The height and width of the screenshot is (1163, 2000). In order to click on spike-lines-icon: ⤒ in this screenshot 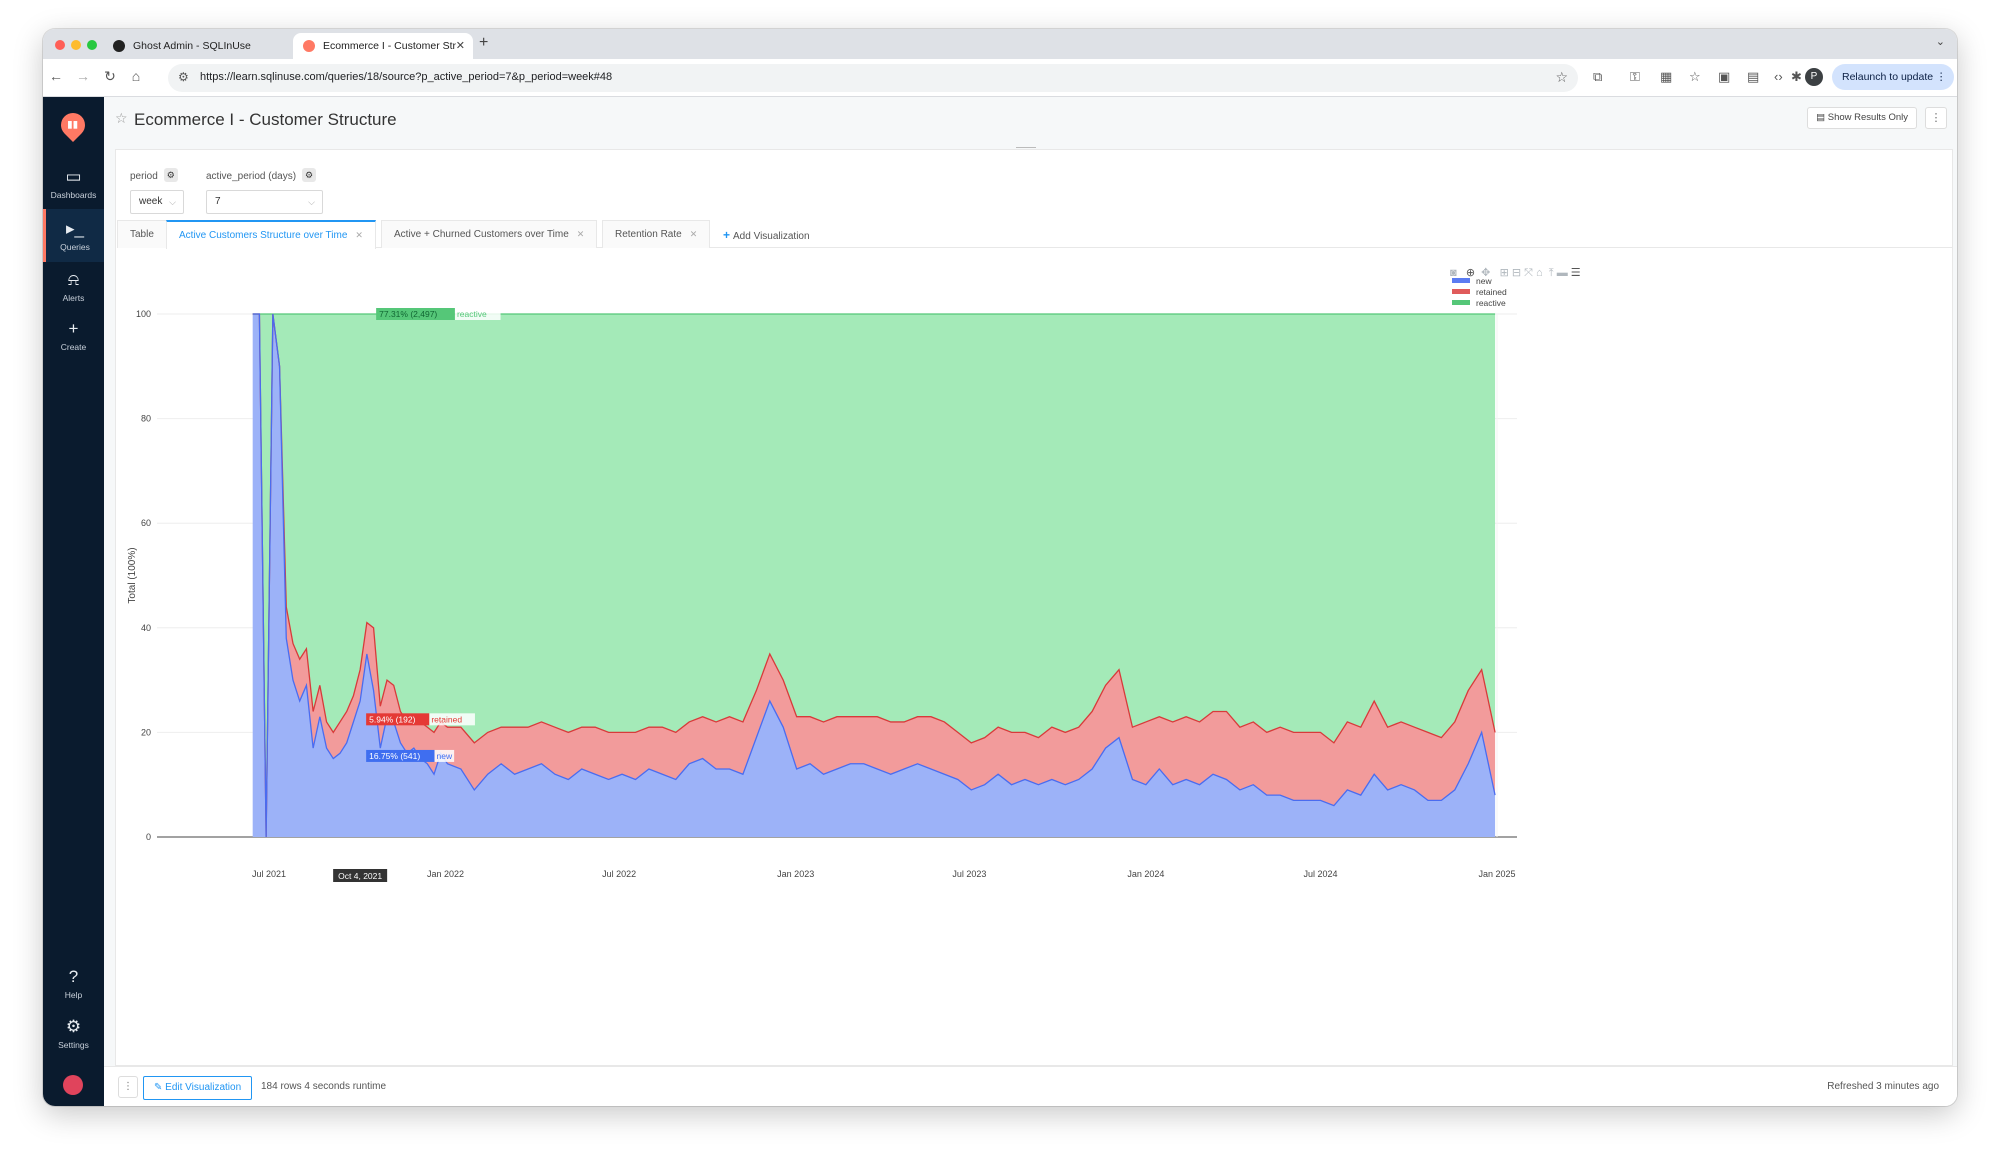, I will do `click(1551, 273)`.